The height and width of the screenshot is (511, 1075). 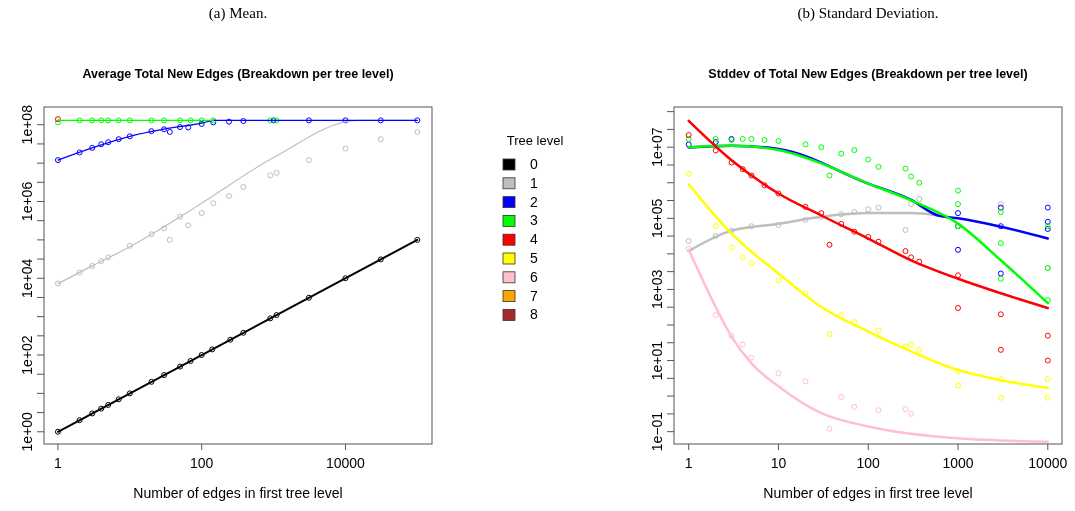 I want to click on y-tick-label: 1e+03, so click(x=657, y=289).